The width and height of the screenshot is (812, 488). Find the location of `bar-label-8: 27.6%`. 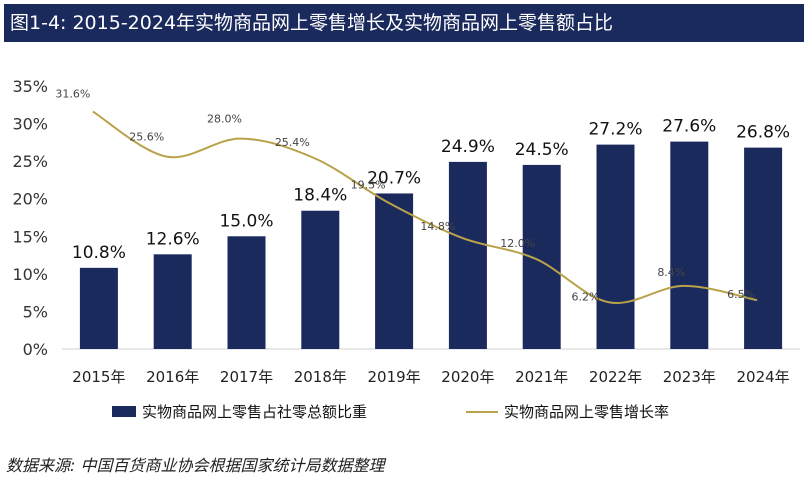

bar-label-8: 27.6% is located at coordinates (689, 127).